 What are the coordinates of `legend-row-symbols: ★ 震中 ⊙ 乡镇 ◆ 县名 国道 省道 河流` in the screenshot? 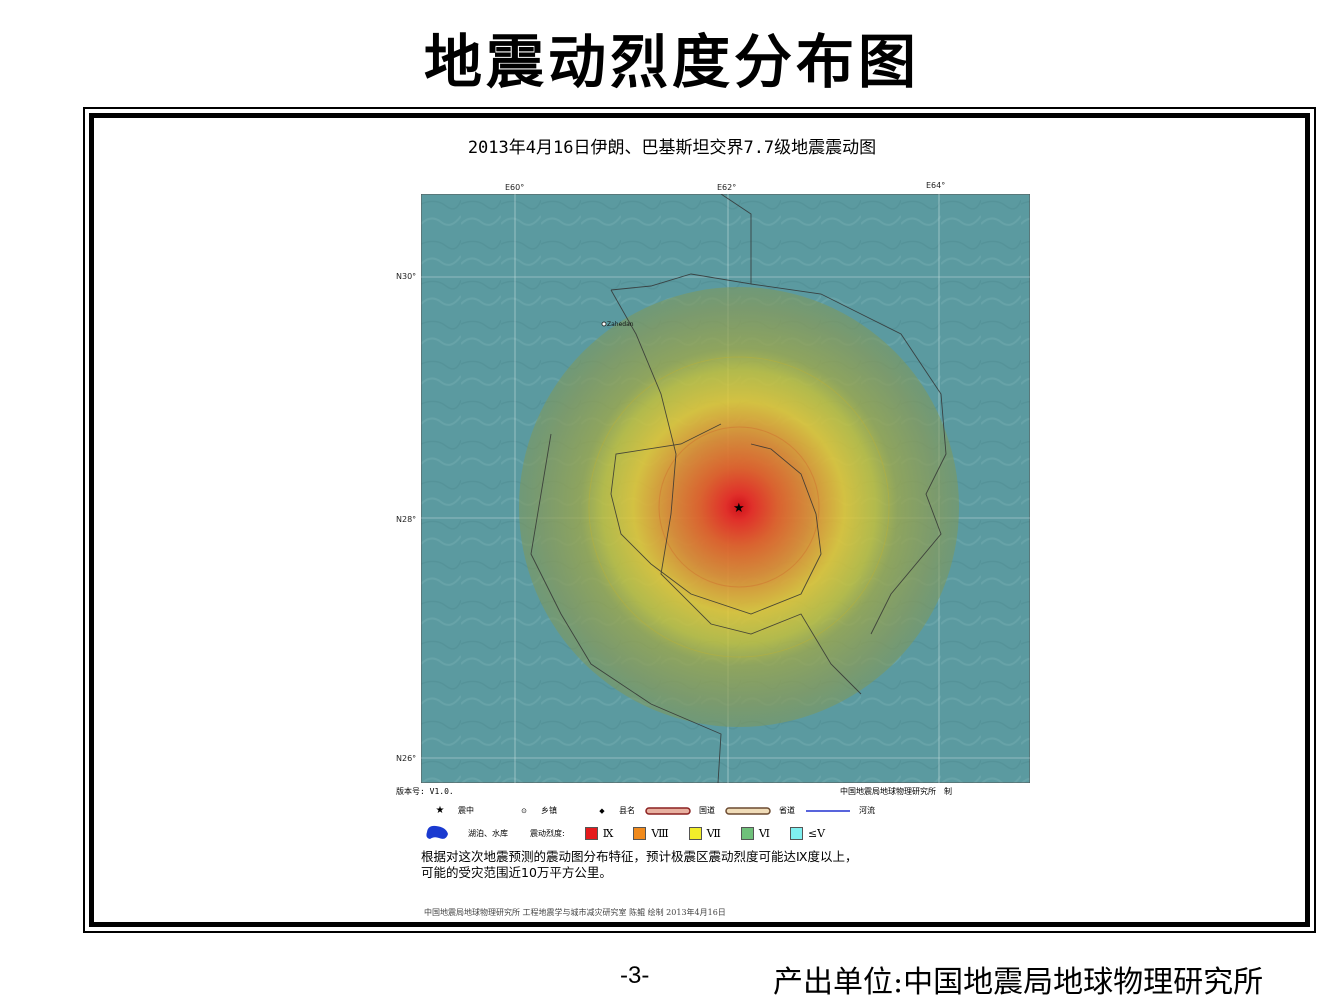 It's located at (654, 810).